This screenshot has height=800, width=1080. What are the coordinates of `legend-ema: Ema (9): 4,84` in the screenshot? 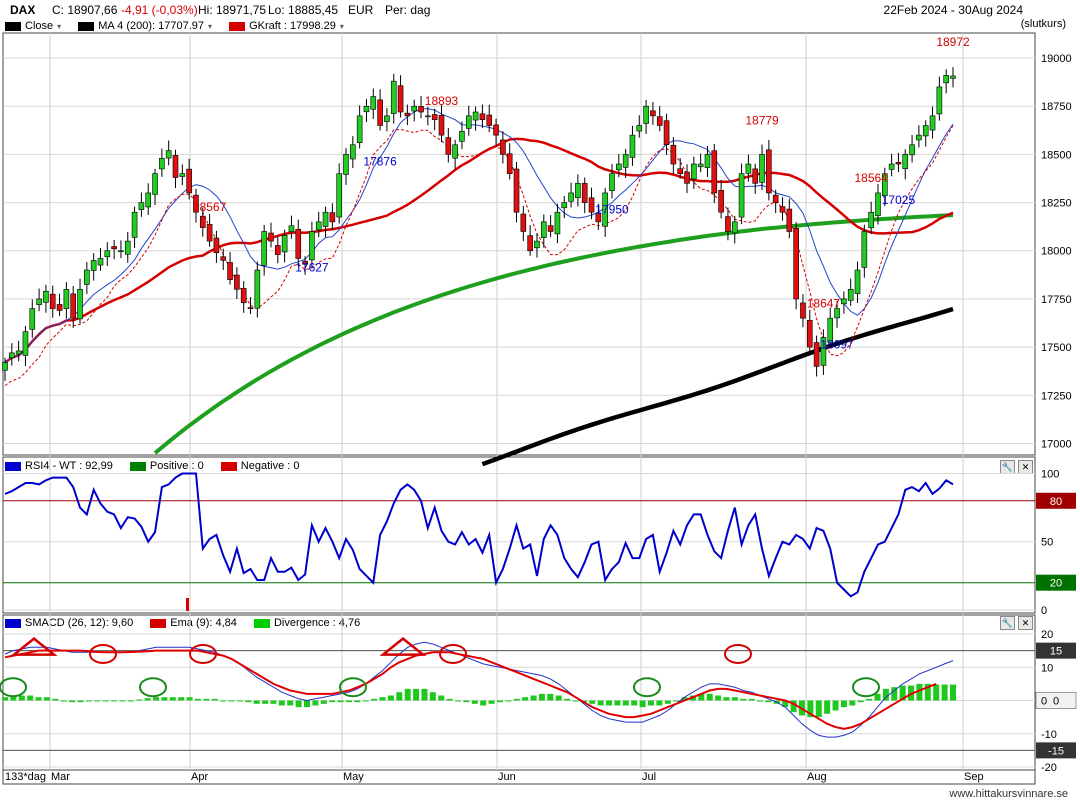 It's located at (193, 623).